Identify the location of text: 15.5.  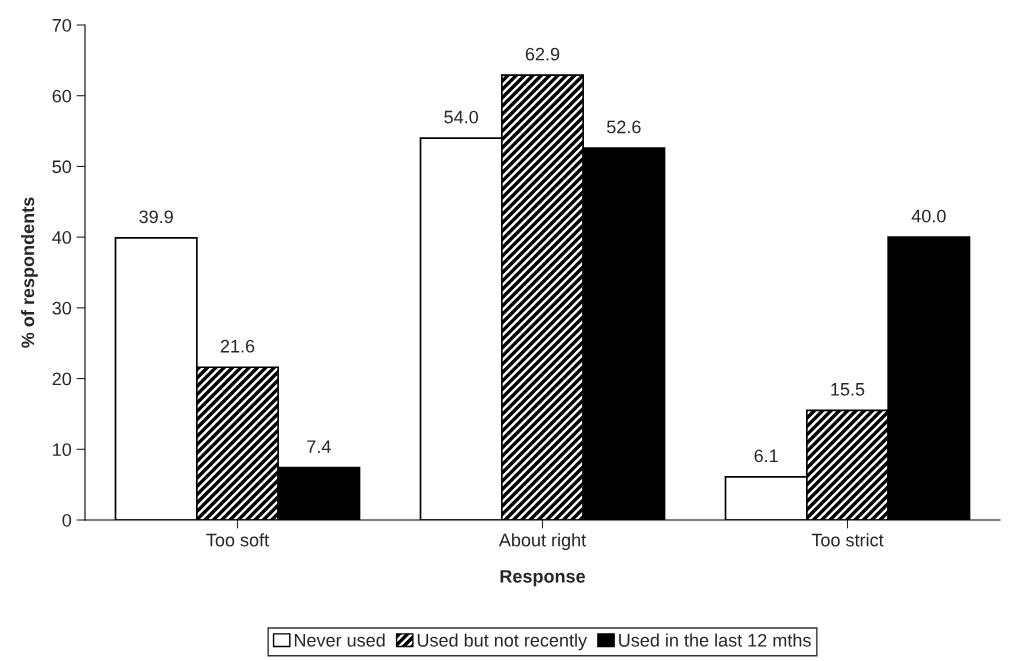
(848, 389).